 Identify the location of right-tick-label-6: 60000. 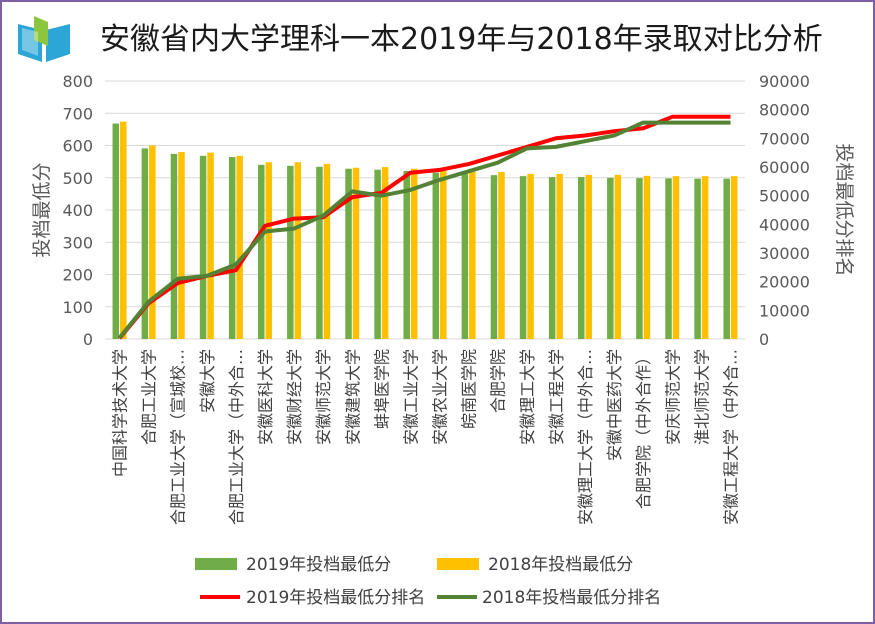
(784, 167).